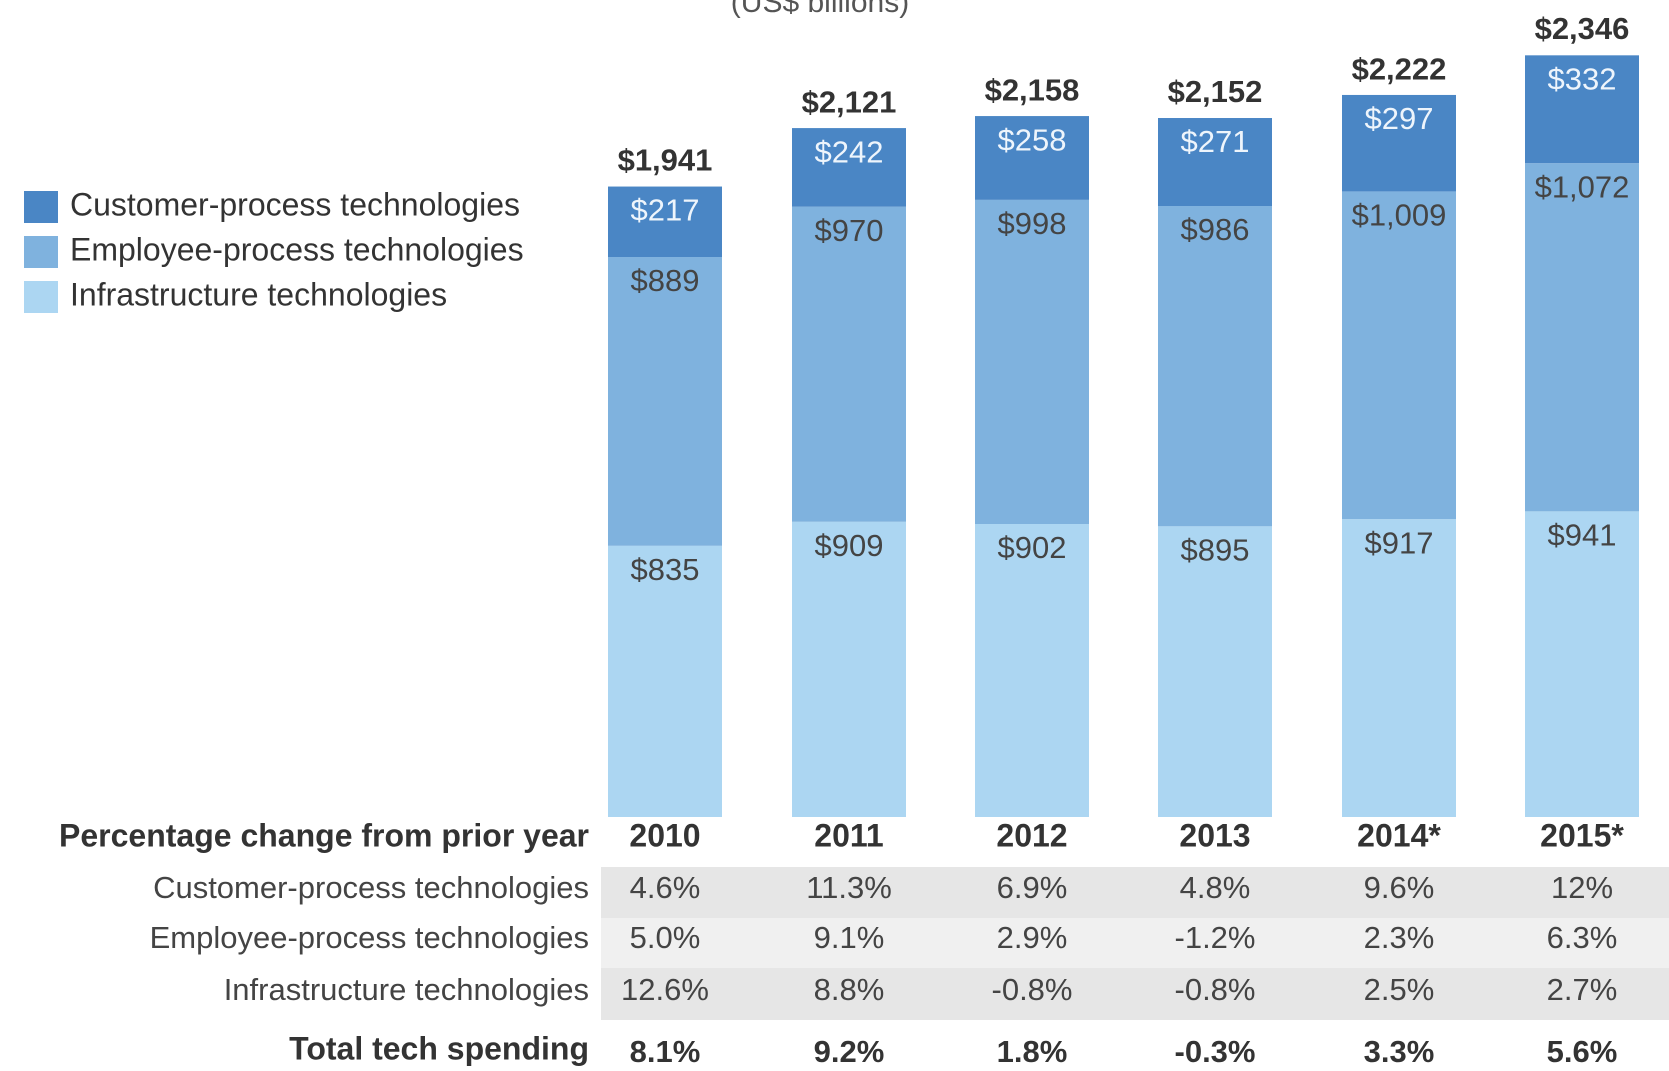  I want to click on value-label: $271, so click(1215, 141).